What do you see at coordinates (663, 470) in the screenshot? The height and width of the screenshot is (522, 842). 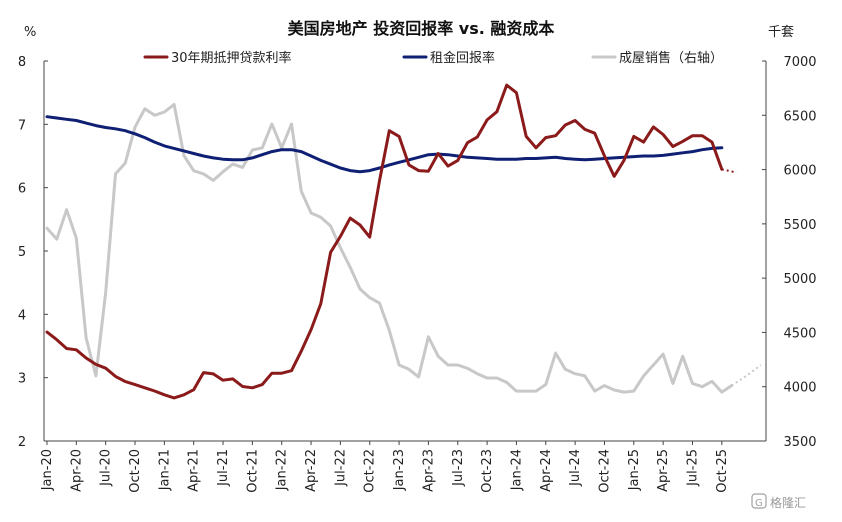 I see `x-tick-label: Apr-25` at bounding box center [663, 470].